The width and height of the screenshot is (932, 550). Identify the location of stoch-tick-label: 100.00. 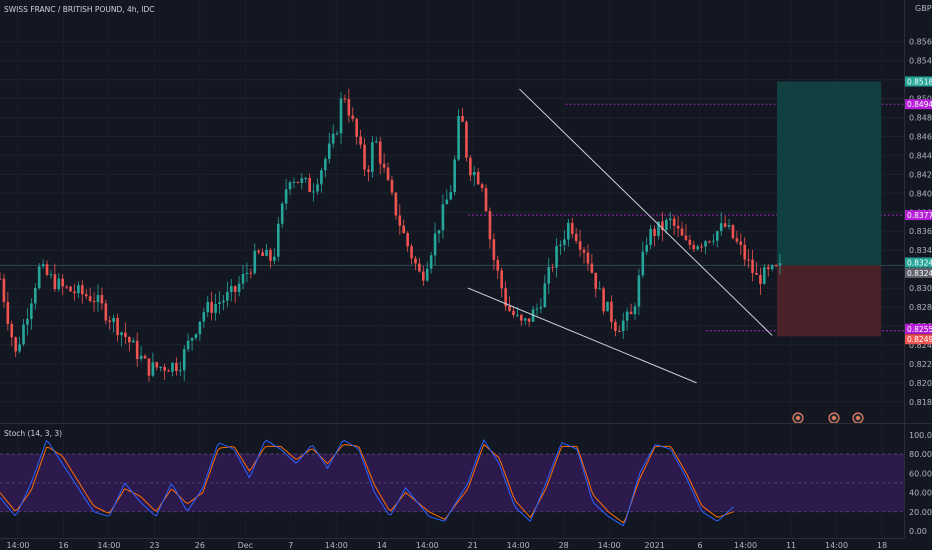
(920, 435).